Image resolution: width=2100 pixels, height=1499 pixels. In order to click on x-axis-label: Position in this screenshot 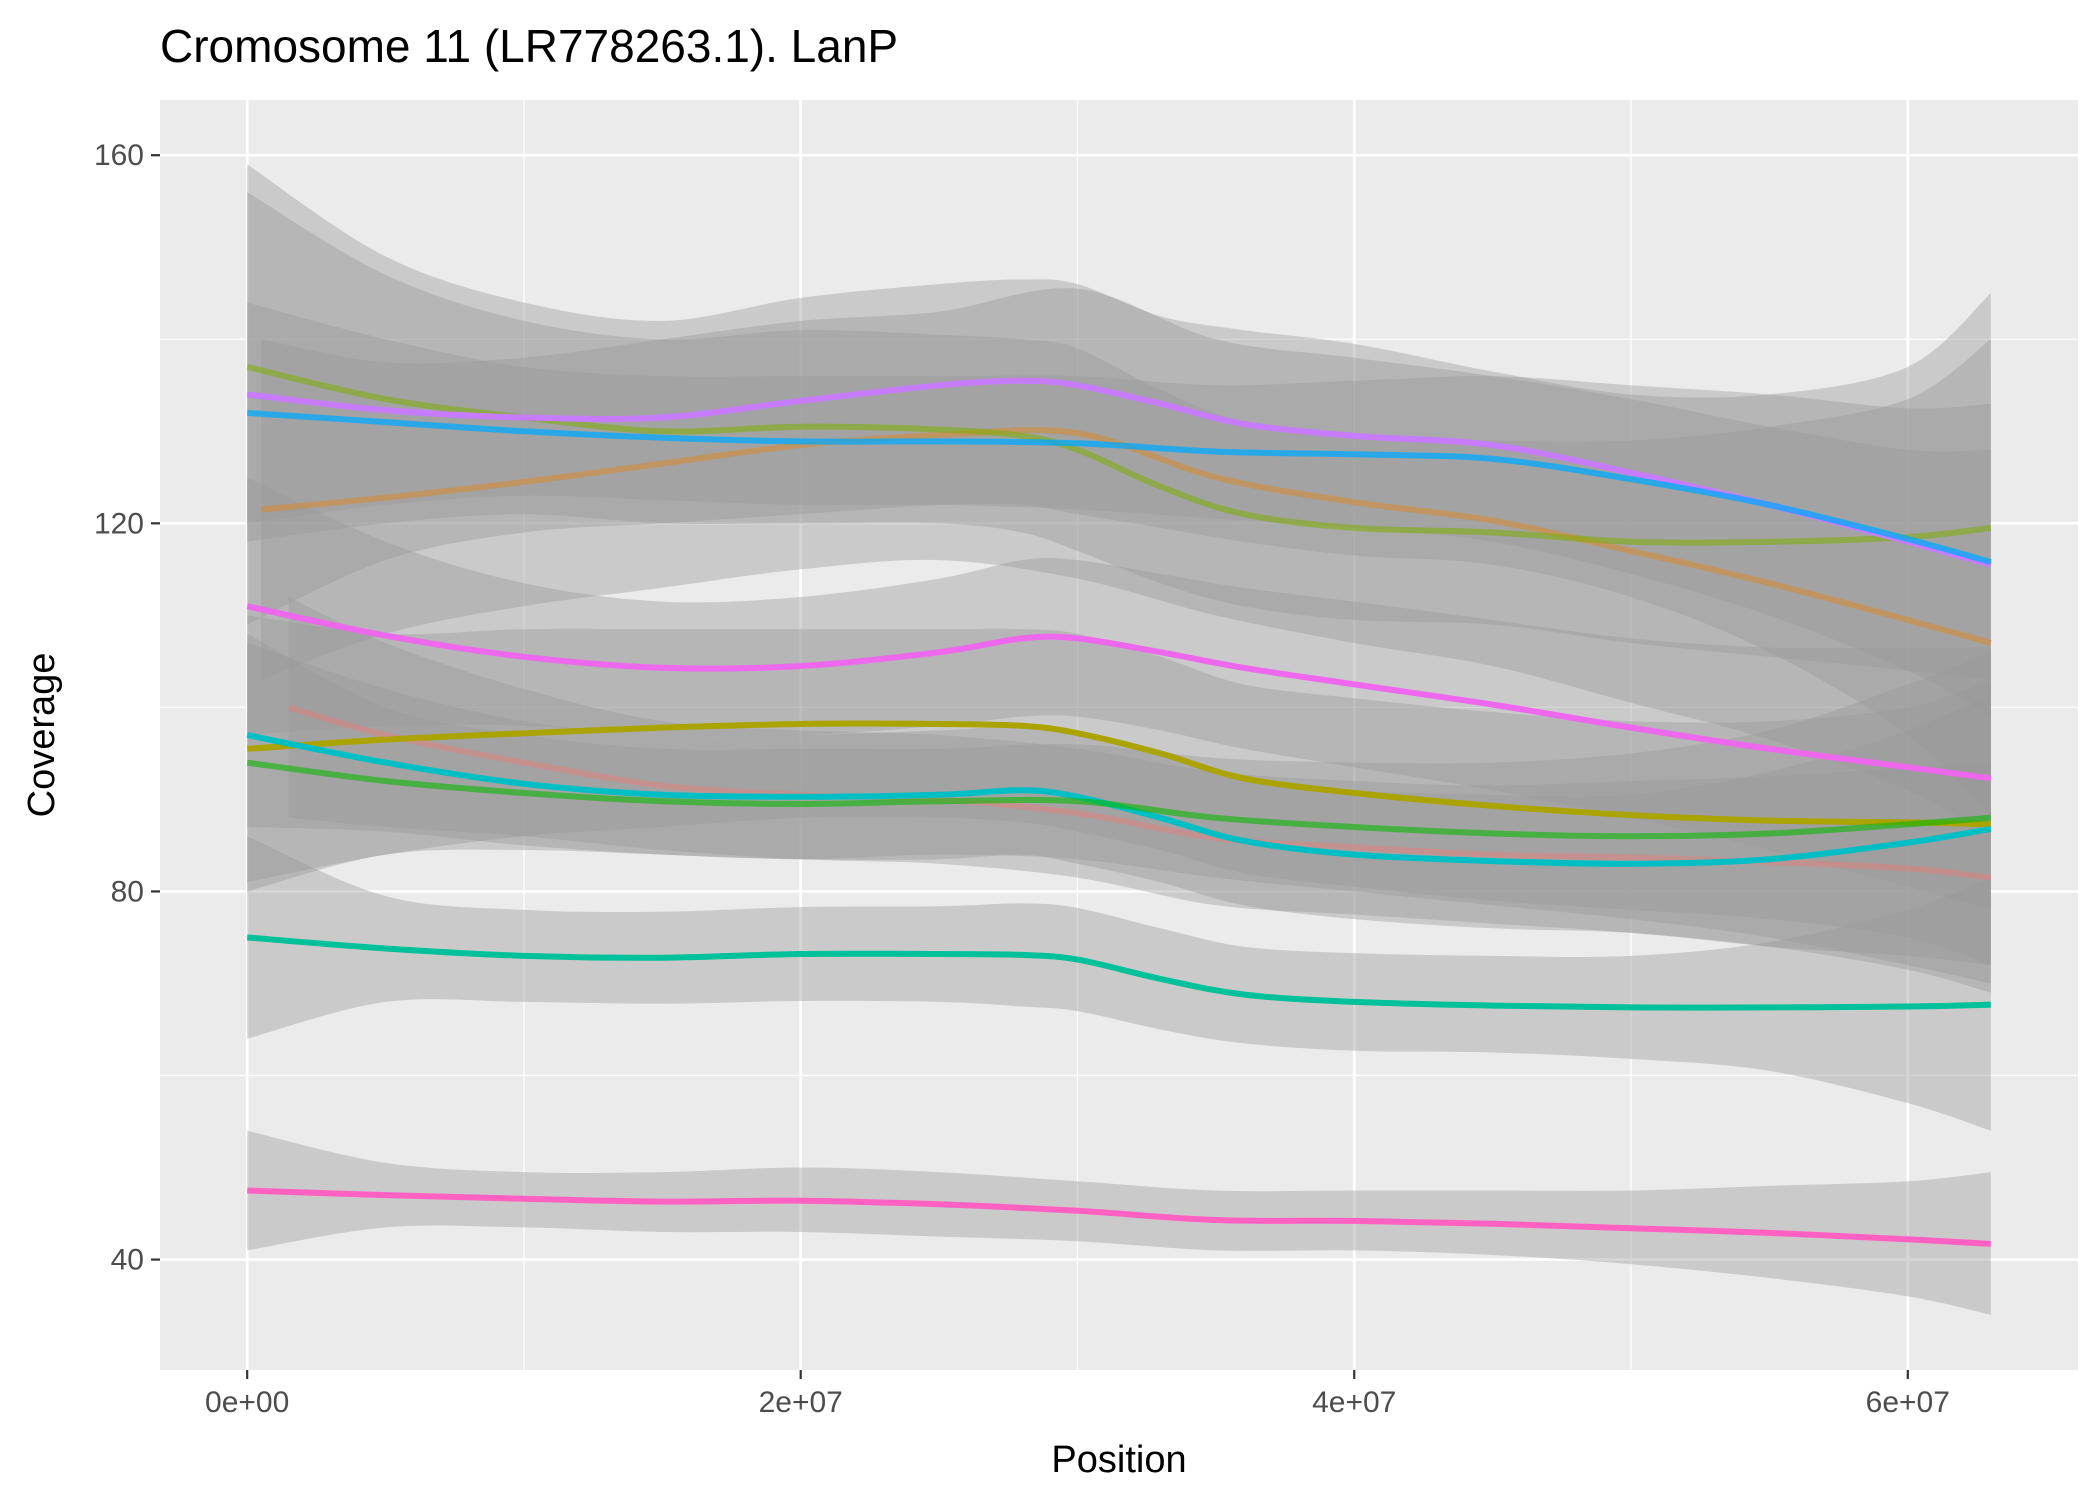, I will do `click(1118, 1460)`.